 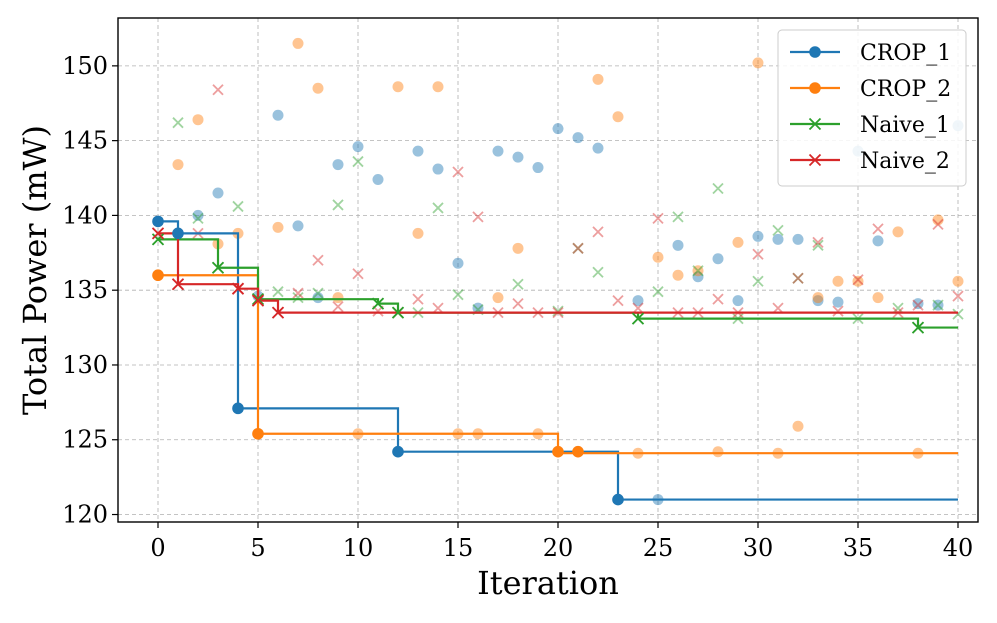 I want to click on x-tick-label: 10, so click(x=358, y=548).